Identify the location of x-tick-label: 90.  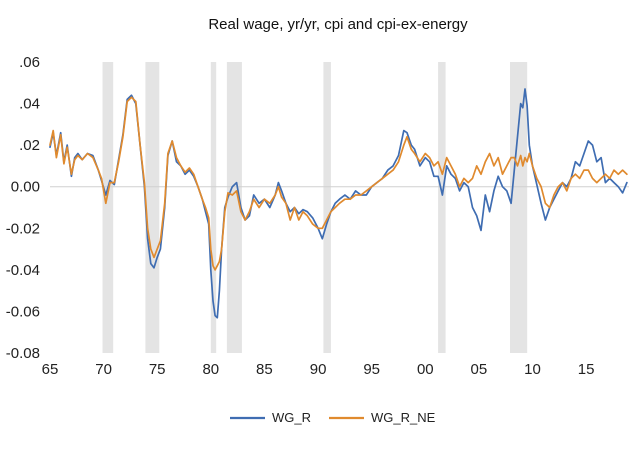
(318, 369).